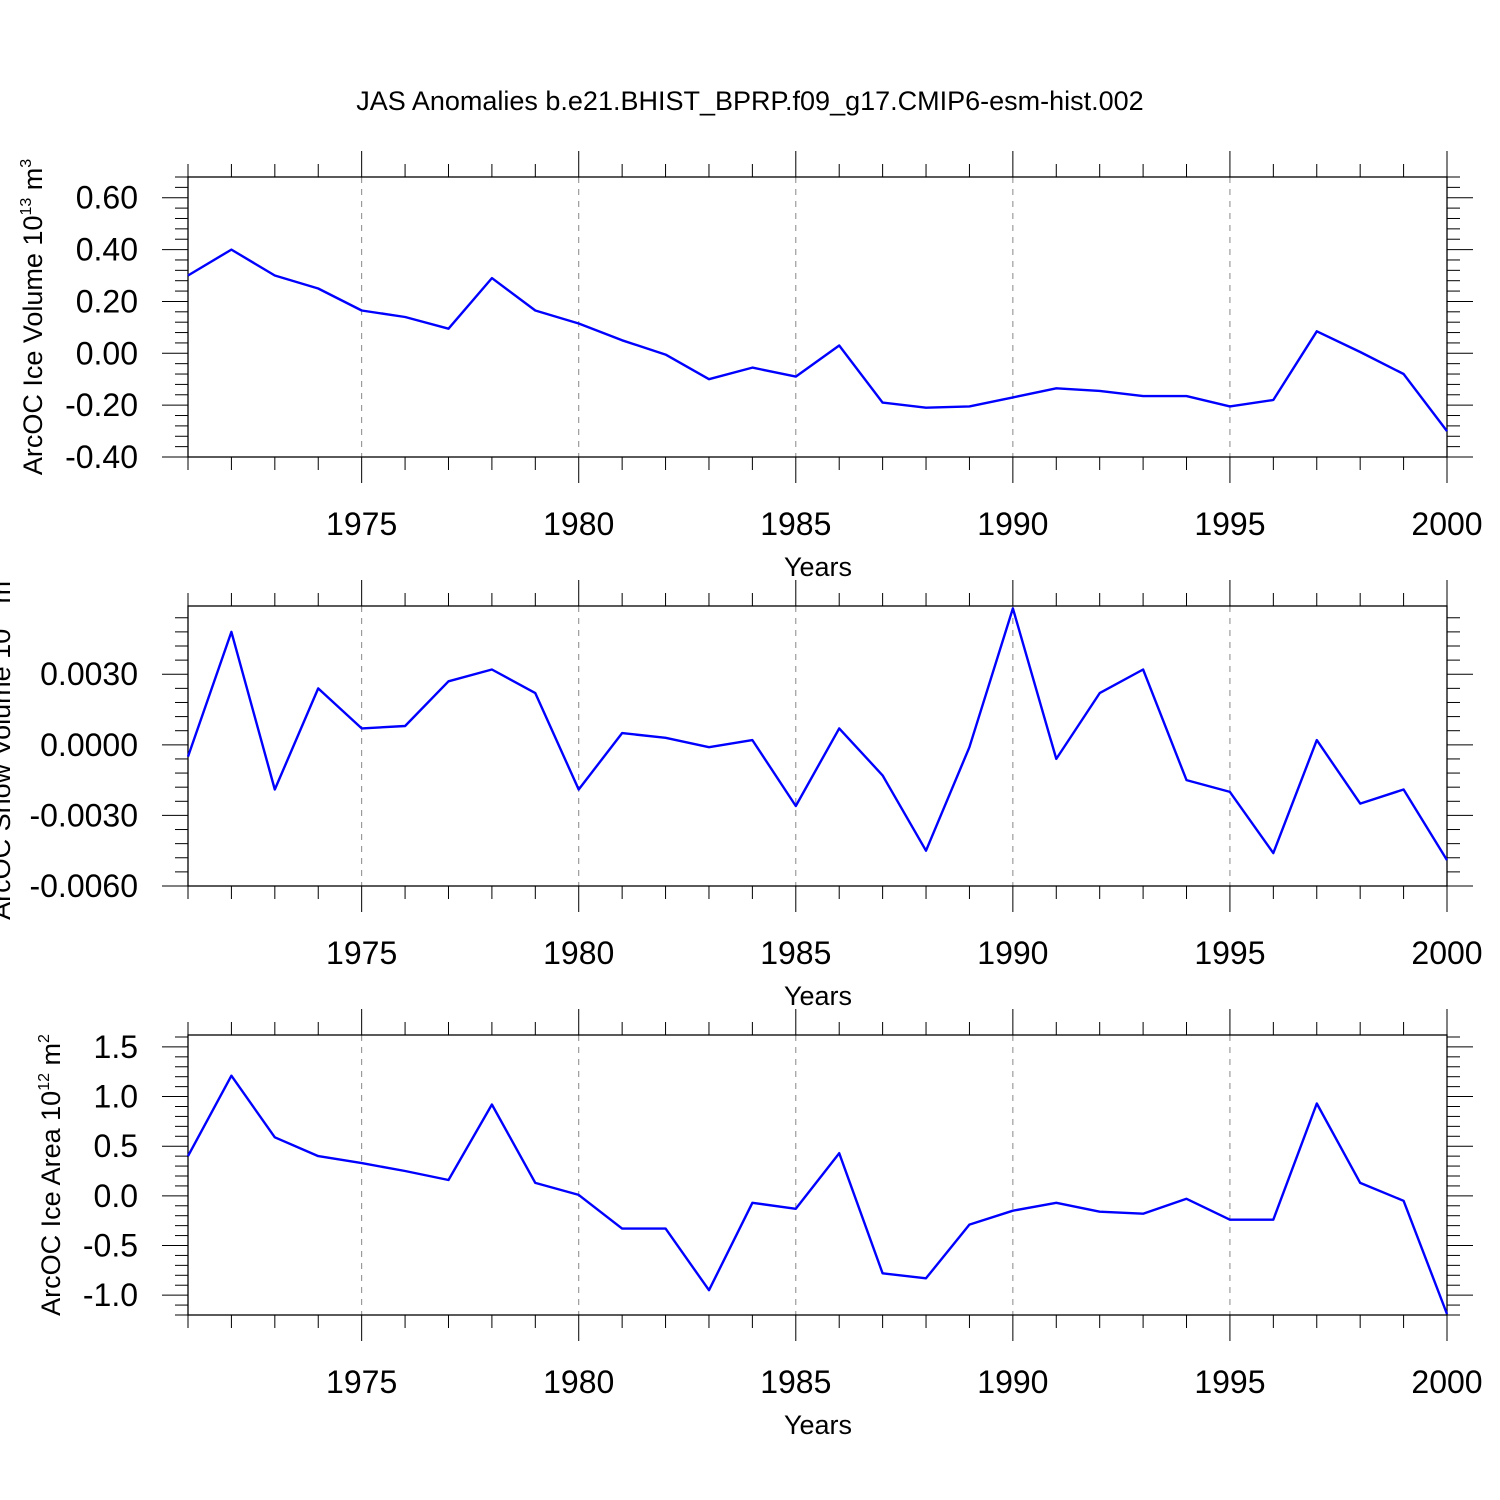 The height and width of the screenshot is (1500, 1500). What do you see at coordinates (101, 457) in the screenshot?
I see `y-tick-label: -0.40` at bounding box center [101, 457].